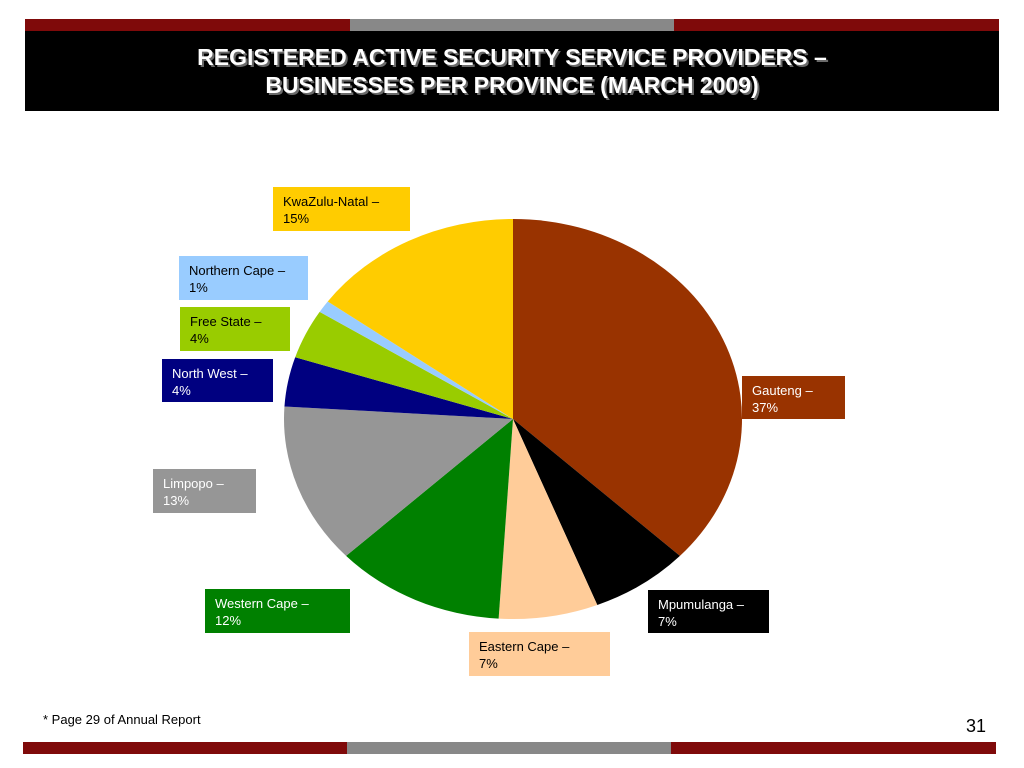  Describe the element at coordinates (398, 388) in the screenshot. I see `pie-slice-north-west` at that location.